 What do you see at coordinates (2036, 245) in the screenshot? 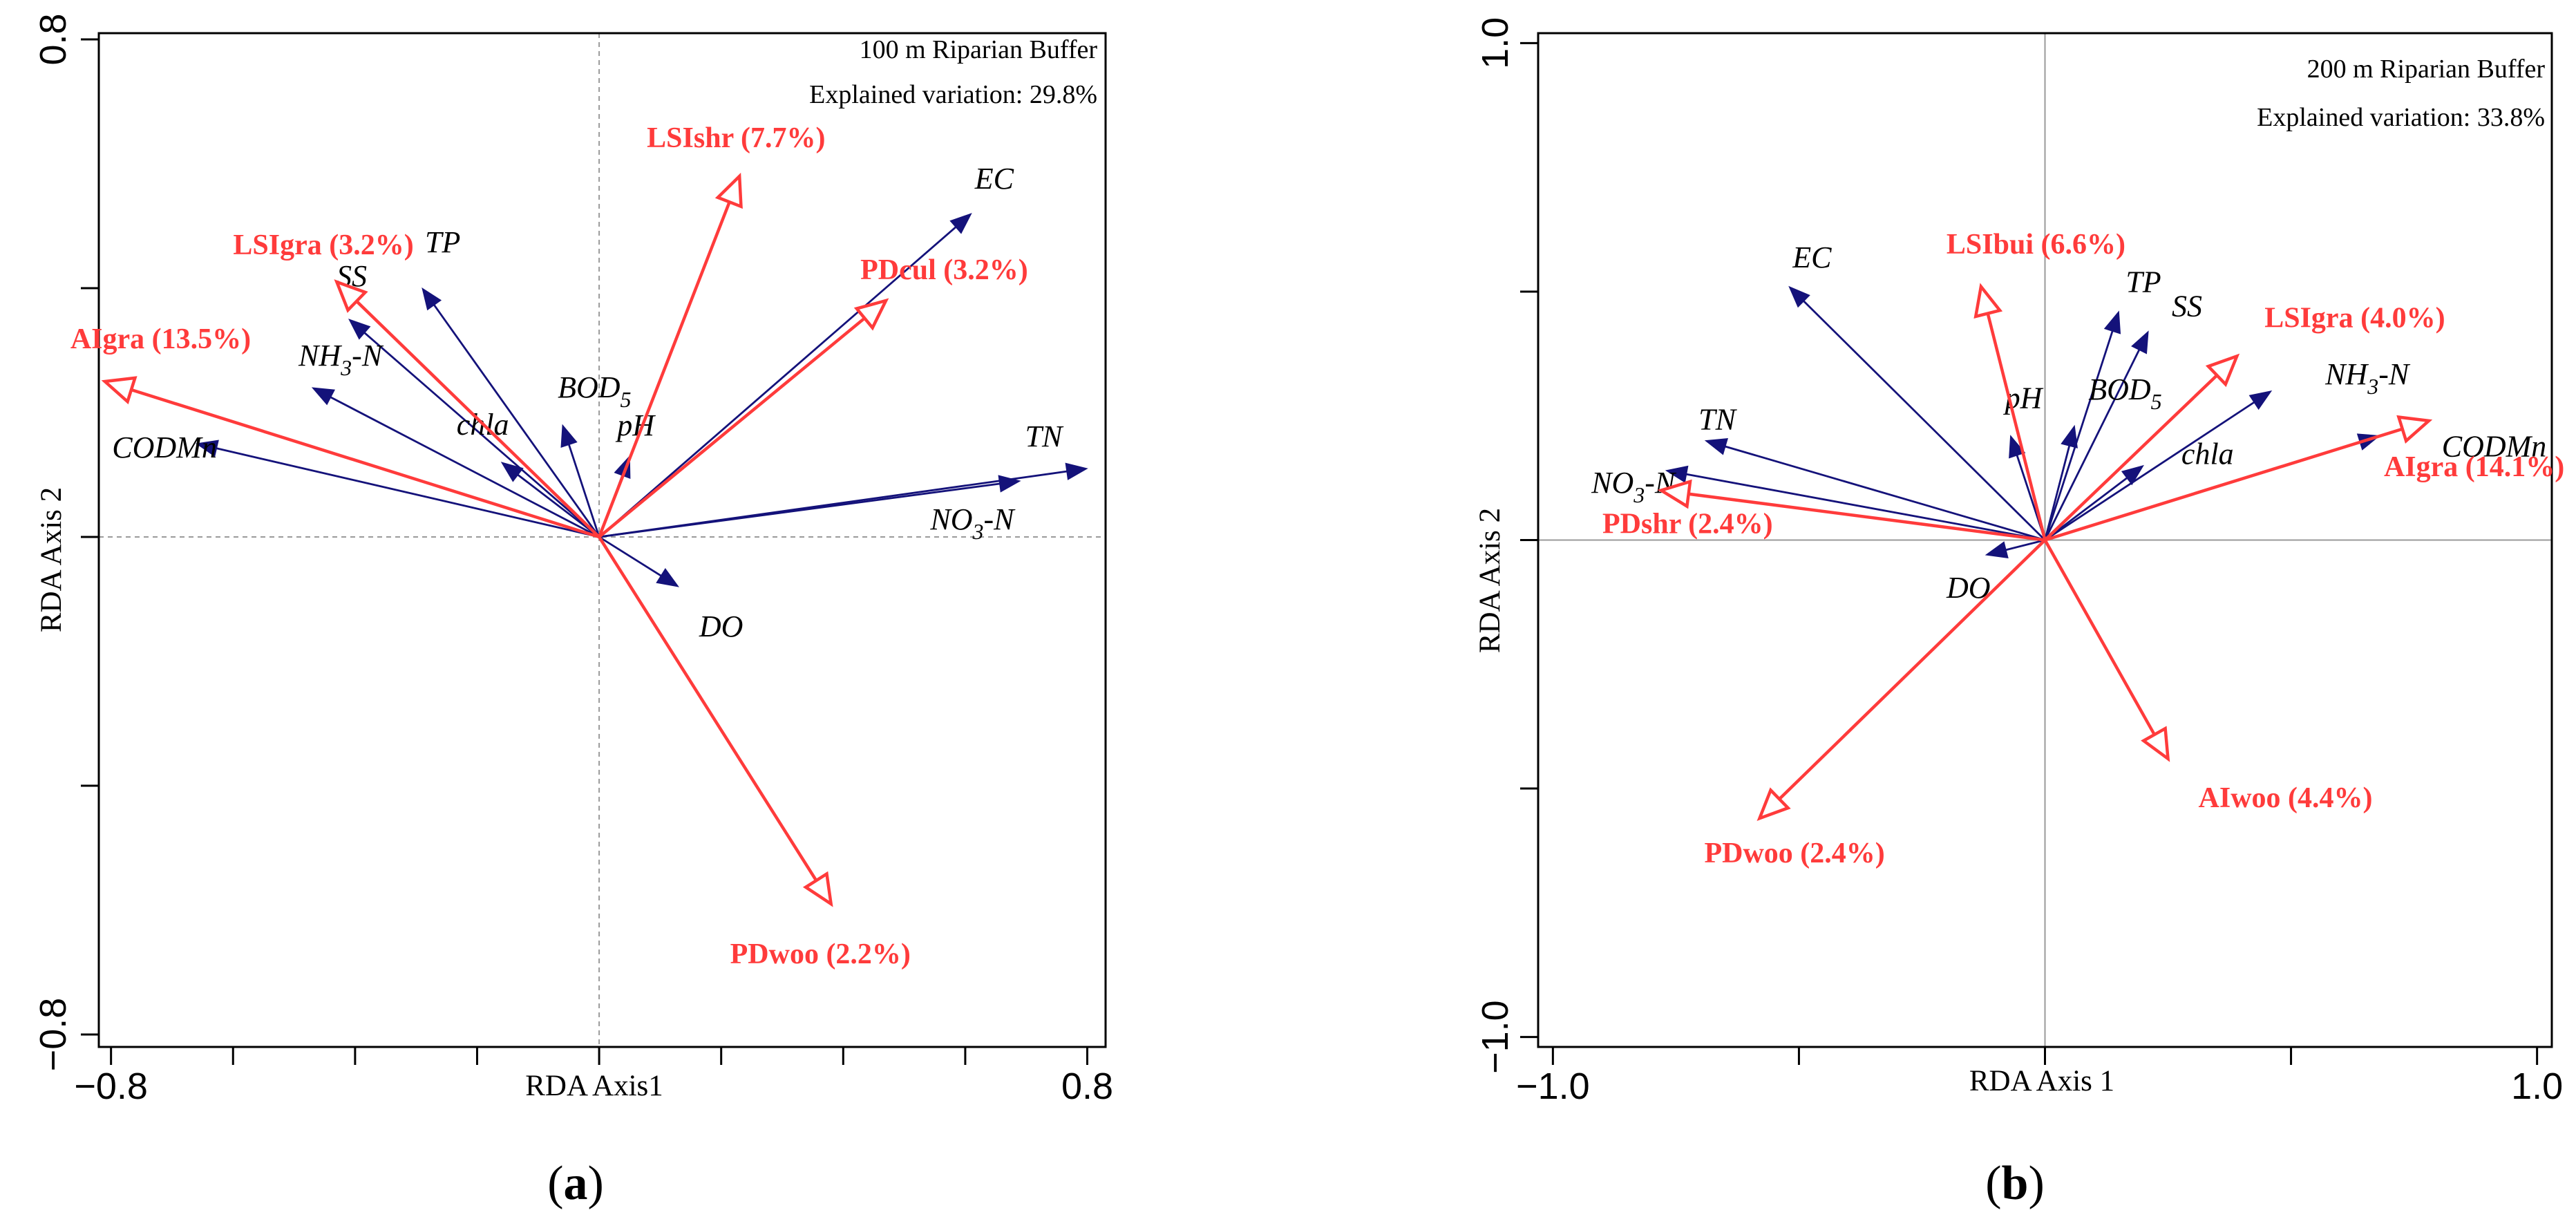
I see `label-lsibui-6-6: LSIbui (6.6%)` at bounding box center [2036, 245].